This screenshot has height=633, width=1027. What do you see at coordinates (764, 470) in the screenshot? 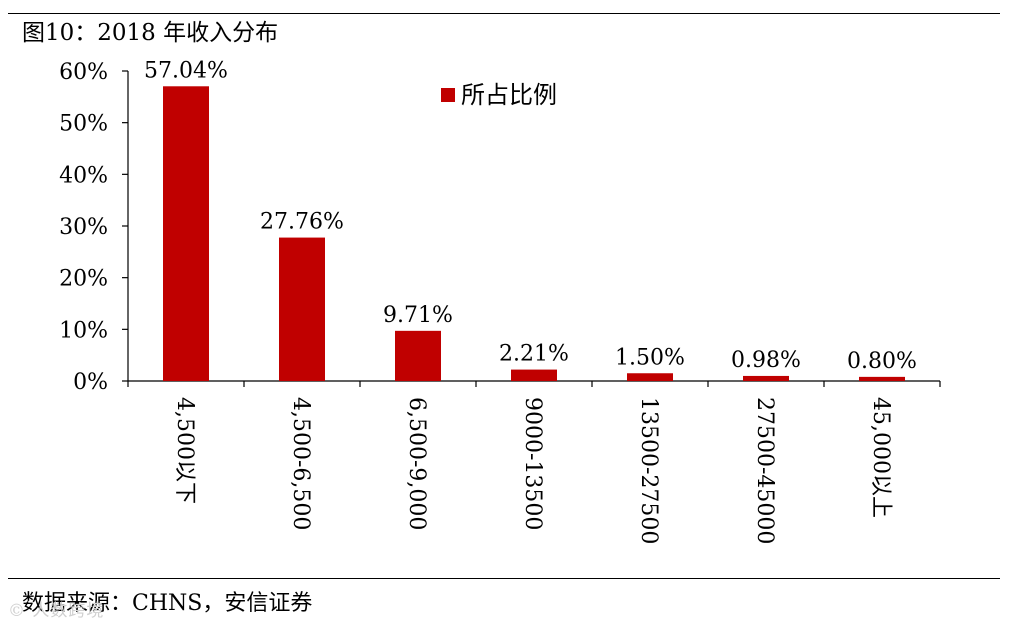
I see `x-category-label: 27500-45000` at bounding box center [764, 470].